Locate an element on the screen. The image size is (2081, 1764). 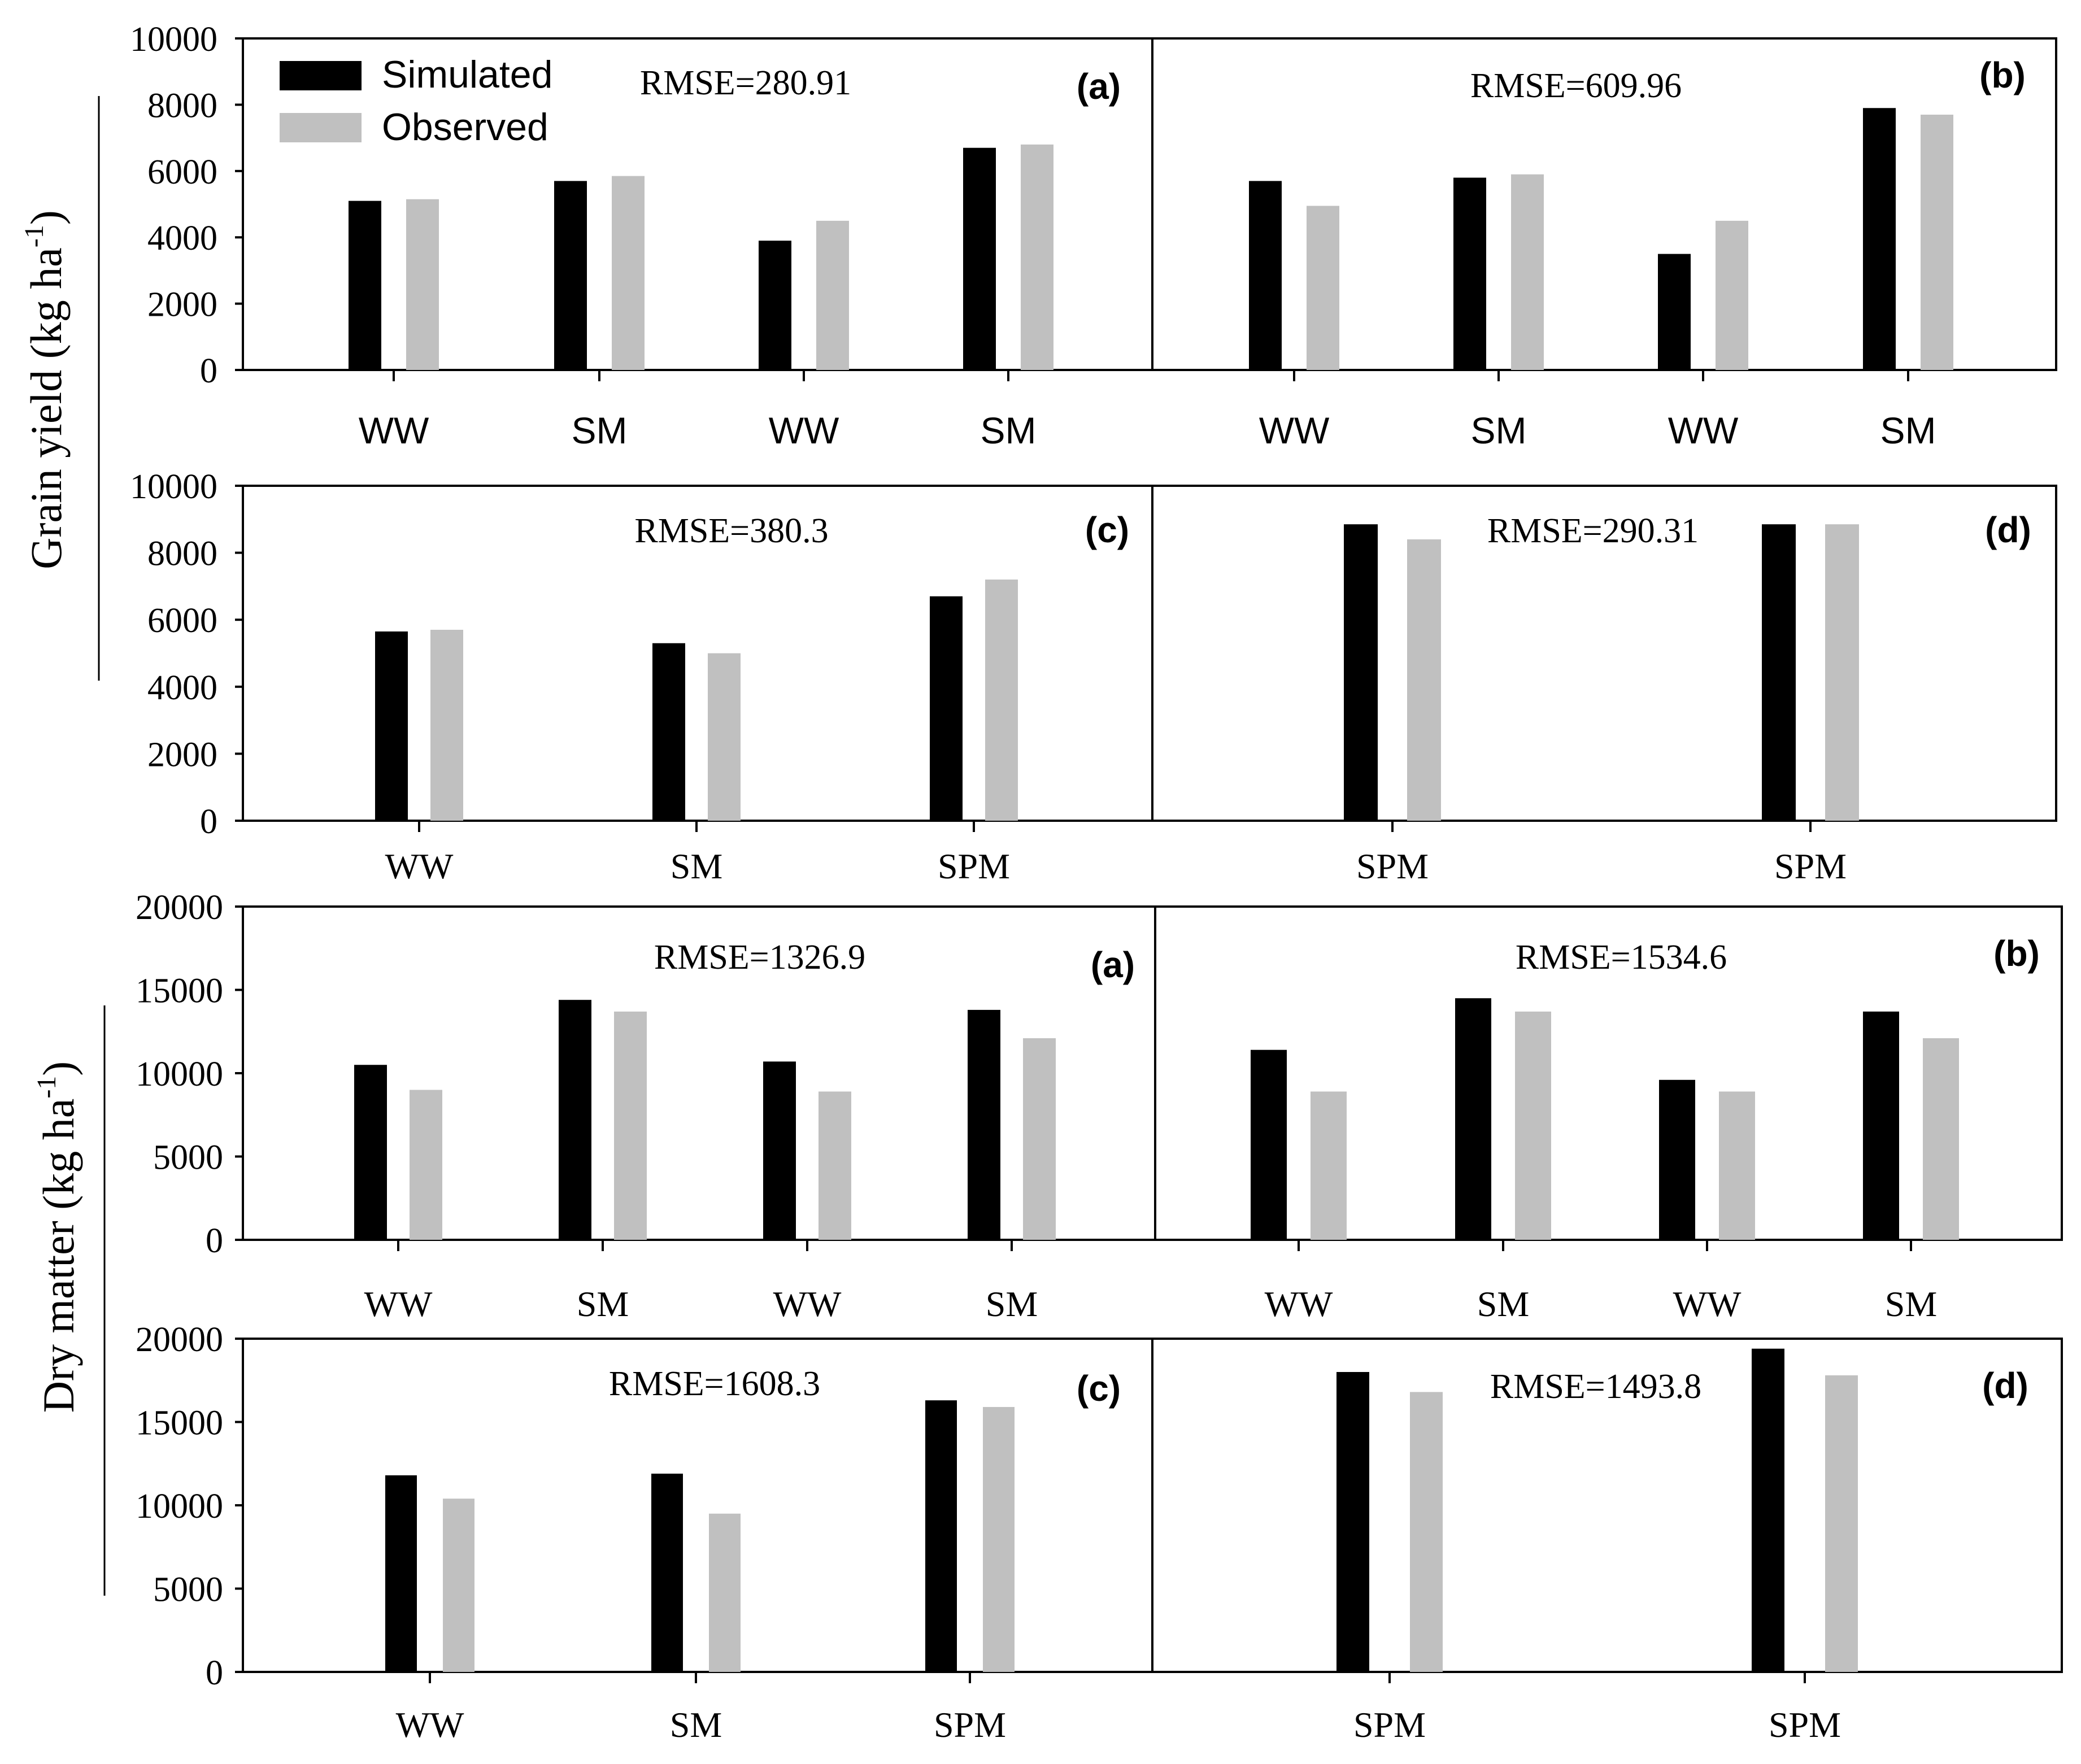
dry-a-category-label: SM is located at coordinates (603, 1304).